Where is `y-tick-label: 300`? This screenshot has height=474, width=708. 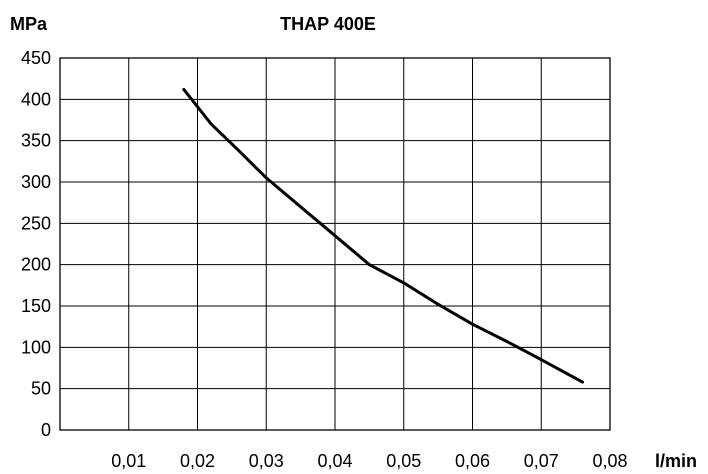
y-tick-label: 300 is located at coordinates (36, 182).